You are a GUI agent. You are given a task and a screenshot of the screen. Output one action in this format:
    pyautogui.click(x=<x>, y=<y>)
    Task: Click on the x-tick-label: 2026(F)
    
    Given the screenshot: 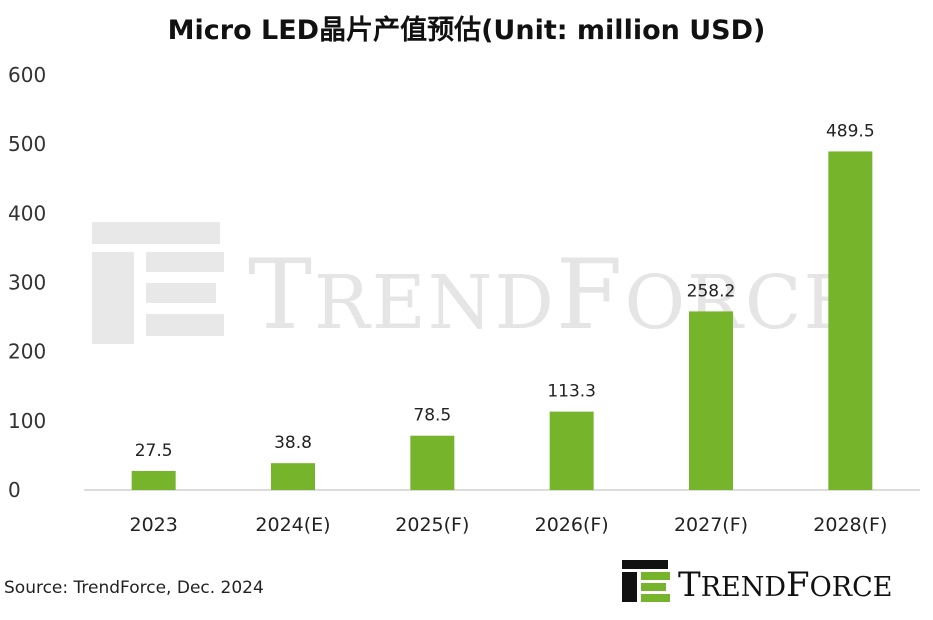 What is the action you would take?
    pyautogui.click(x=572, y=525)
    